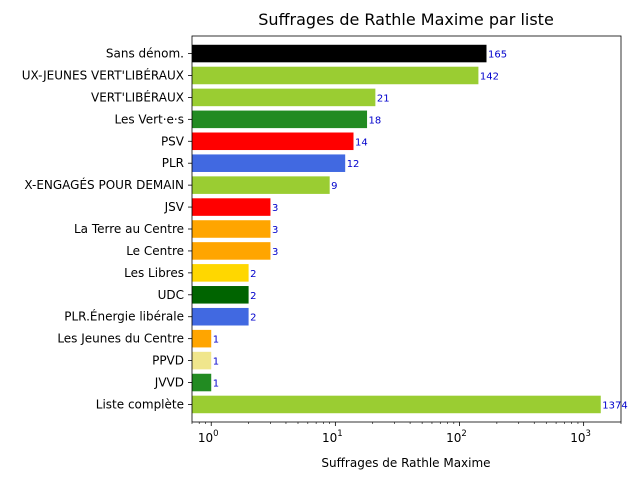 This screenshot has height=480, width=640. Describe the element at coordinates (173, 163) in the screenshot. I see `y-tick-label: PLR` at that location.